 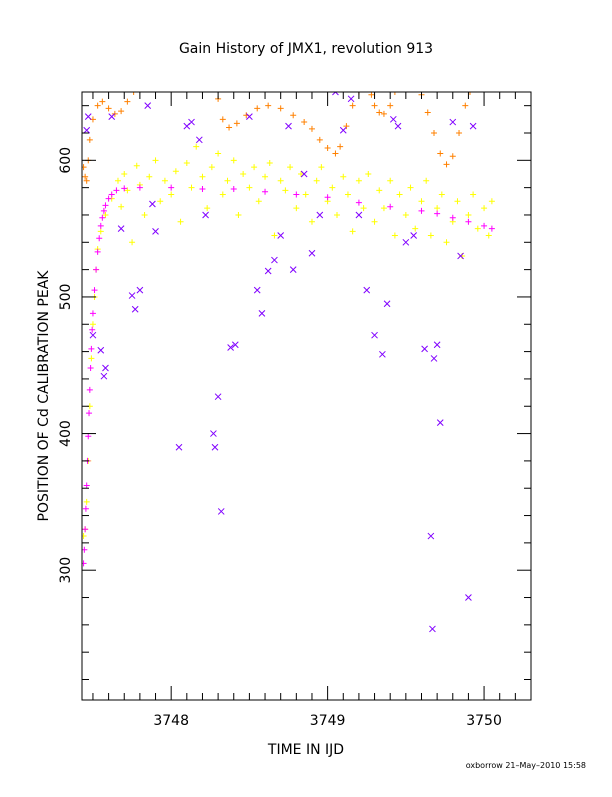 I want to click on x-axis-label: TIME IN IJD, so click(x=305, y=750).